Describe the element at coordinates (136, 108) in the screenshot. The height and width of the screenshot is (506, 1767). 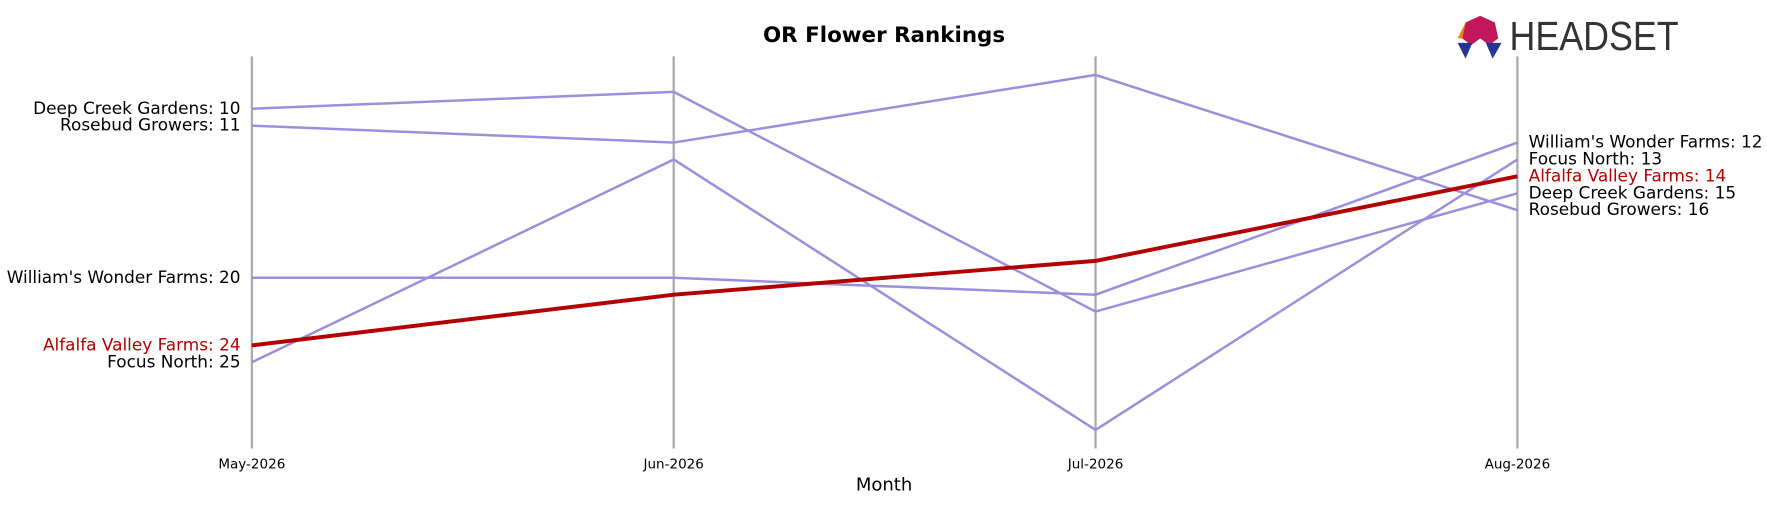
I see `value-label: Deep Creek Gardens: 10` at that location.